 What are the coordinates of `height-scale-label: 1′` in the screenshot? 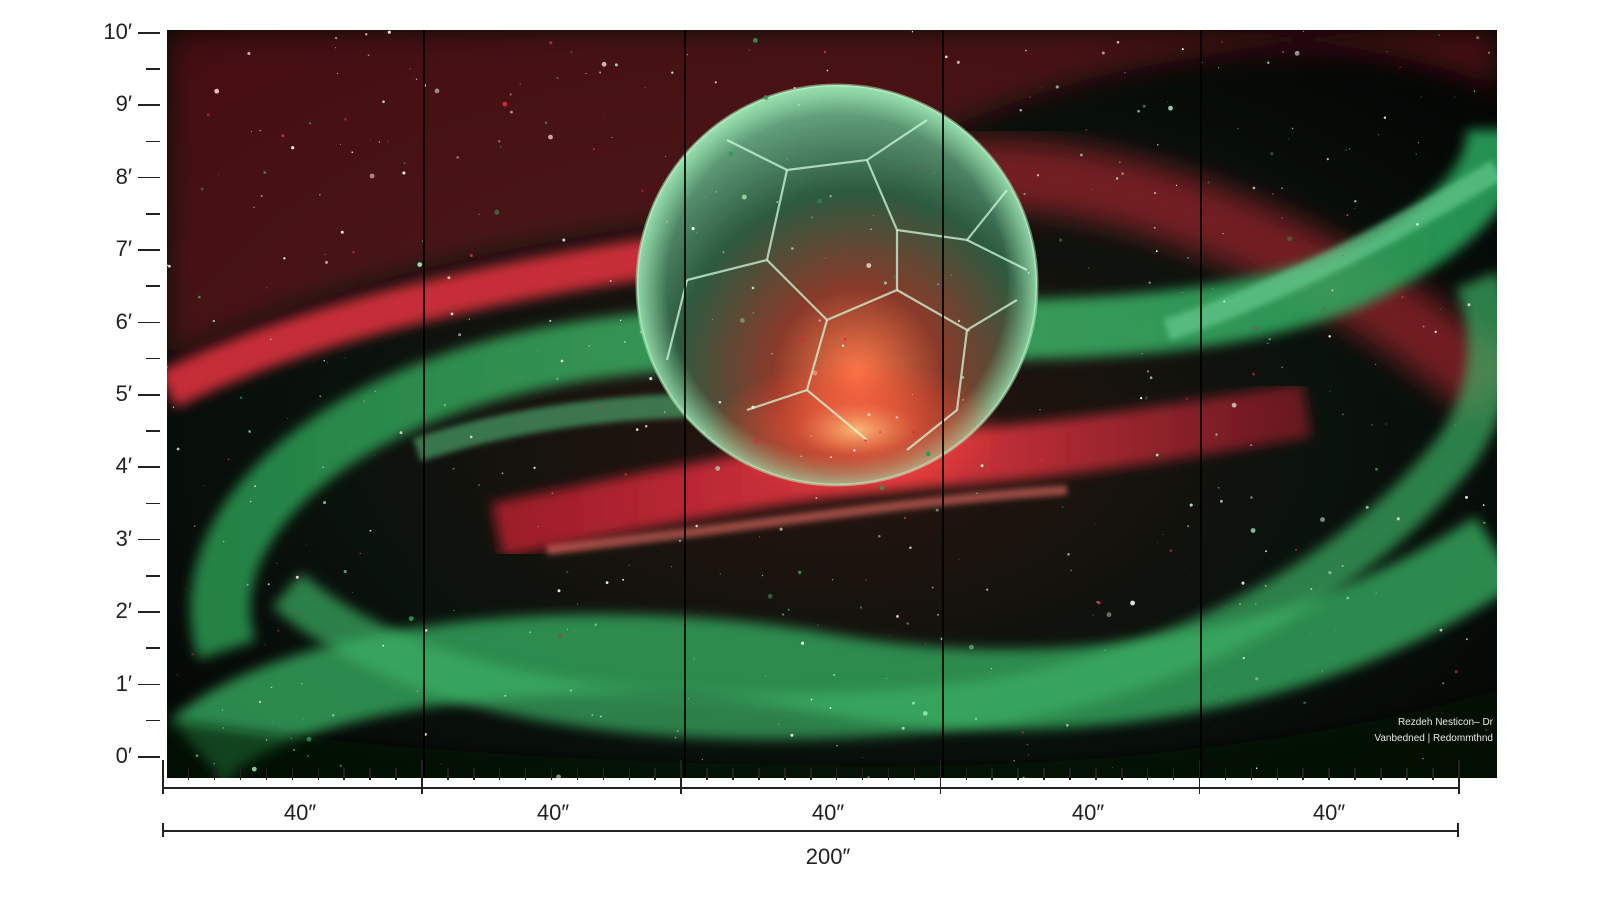 It's located at (123, 683).